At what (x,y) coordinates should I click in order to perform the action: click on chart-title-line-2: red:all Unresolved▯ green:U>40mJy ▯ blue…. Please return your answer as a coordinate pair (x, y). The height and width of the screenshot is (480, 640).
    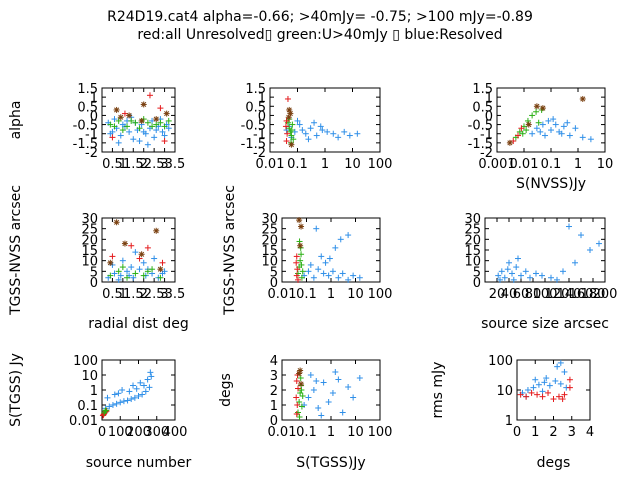
    Looking at the image, I should click on (320, 35).